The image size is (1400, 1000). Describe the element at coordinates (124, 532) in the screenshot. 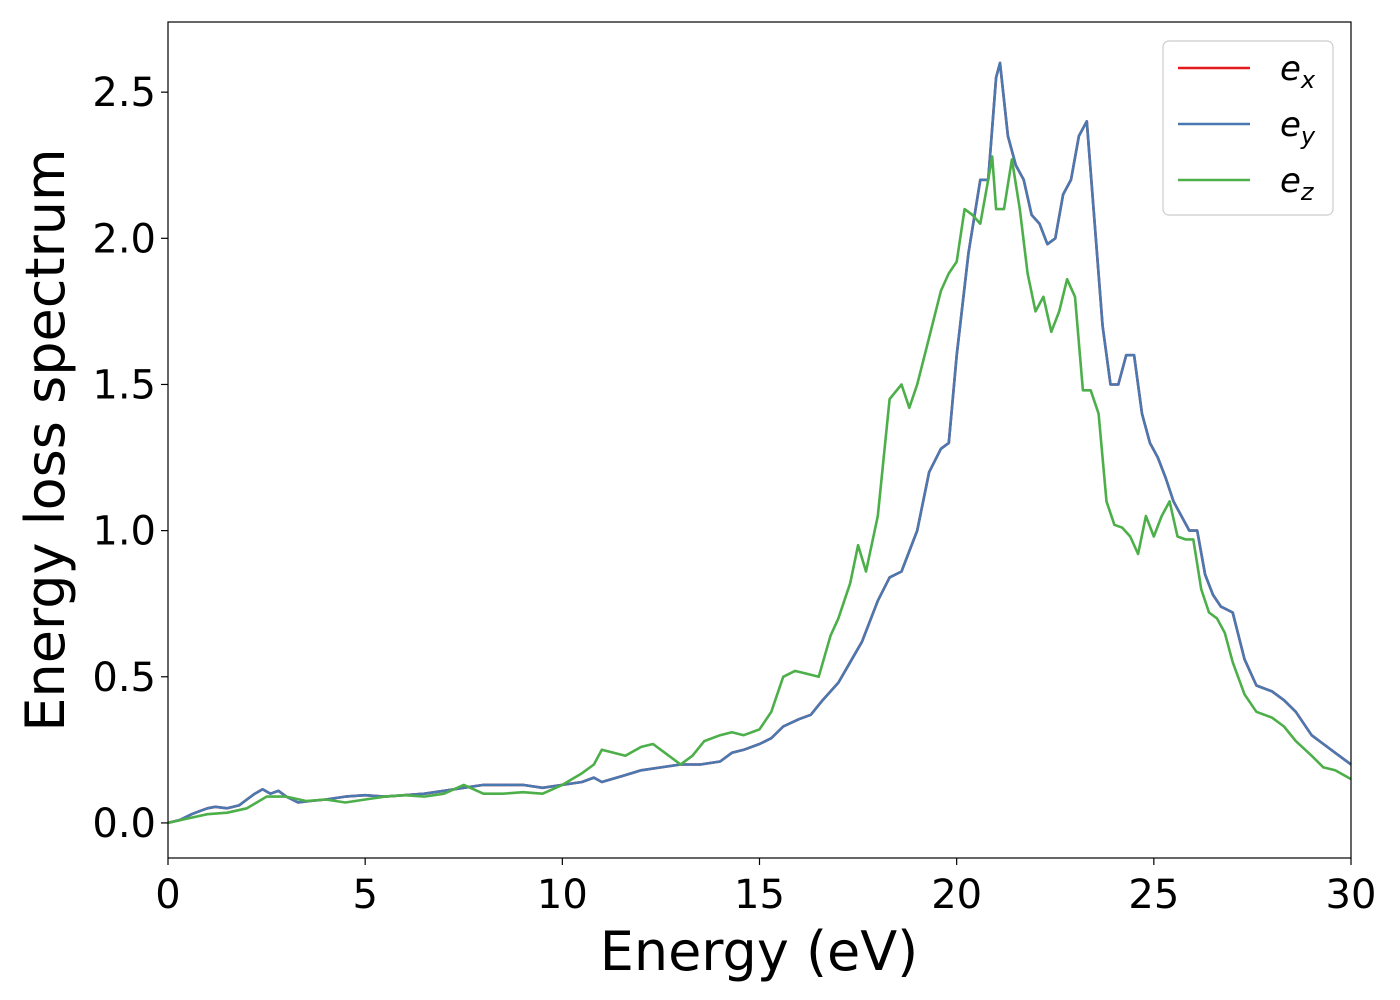

I see `y-tick-label: 1.0` at that location.